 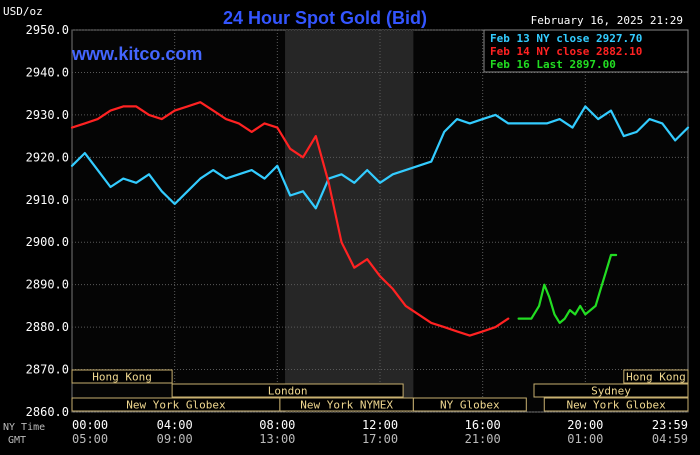 I want to click on x-tick-label-ny: 08:00, so click(x=277, y=425).